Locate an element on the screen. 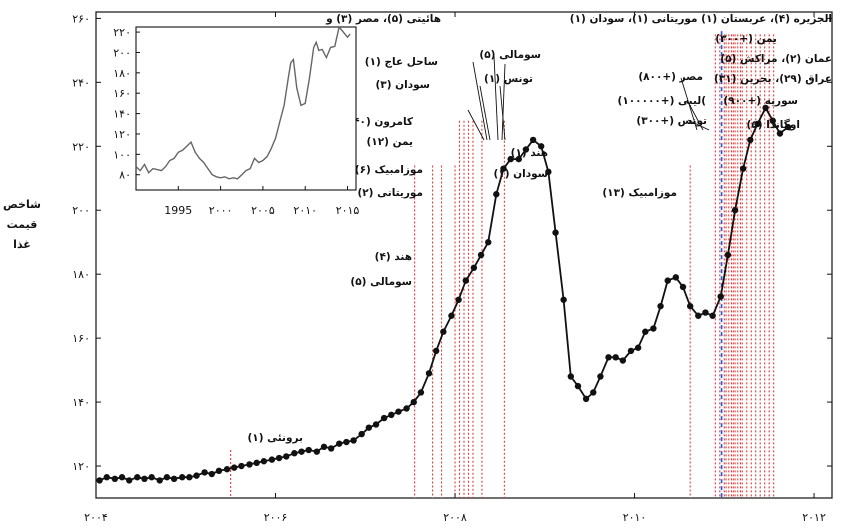  annotation-label: سودان (۱) is located at coordinates (520, 174).